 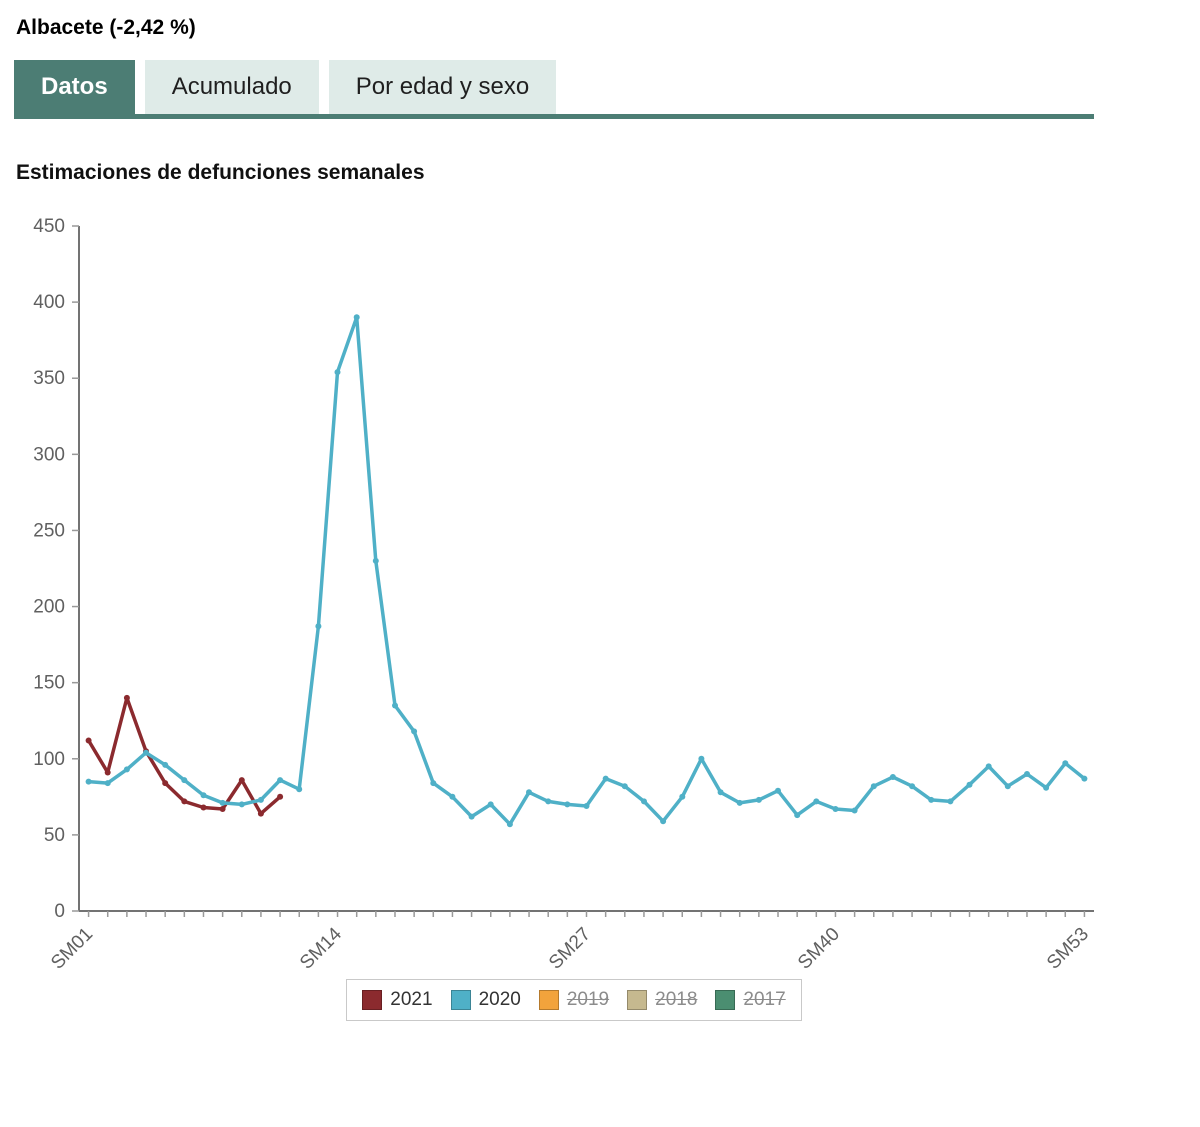 What do you see at coordinates (662, 1000) in the screenshot?
I see `legend-item-2018: 2018` at bounding box center [662, 1000].